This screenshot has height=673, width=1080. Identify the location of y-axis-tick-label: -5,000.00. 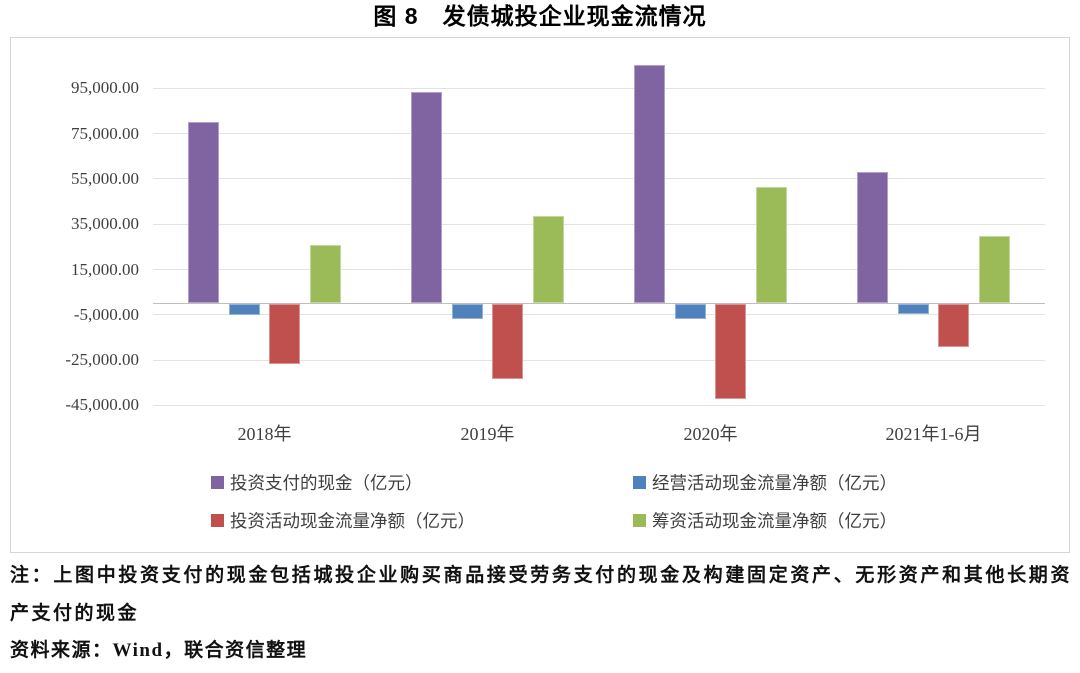
(106, 314).